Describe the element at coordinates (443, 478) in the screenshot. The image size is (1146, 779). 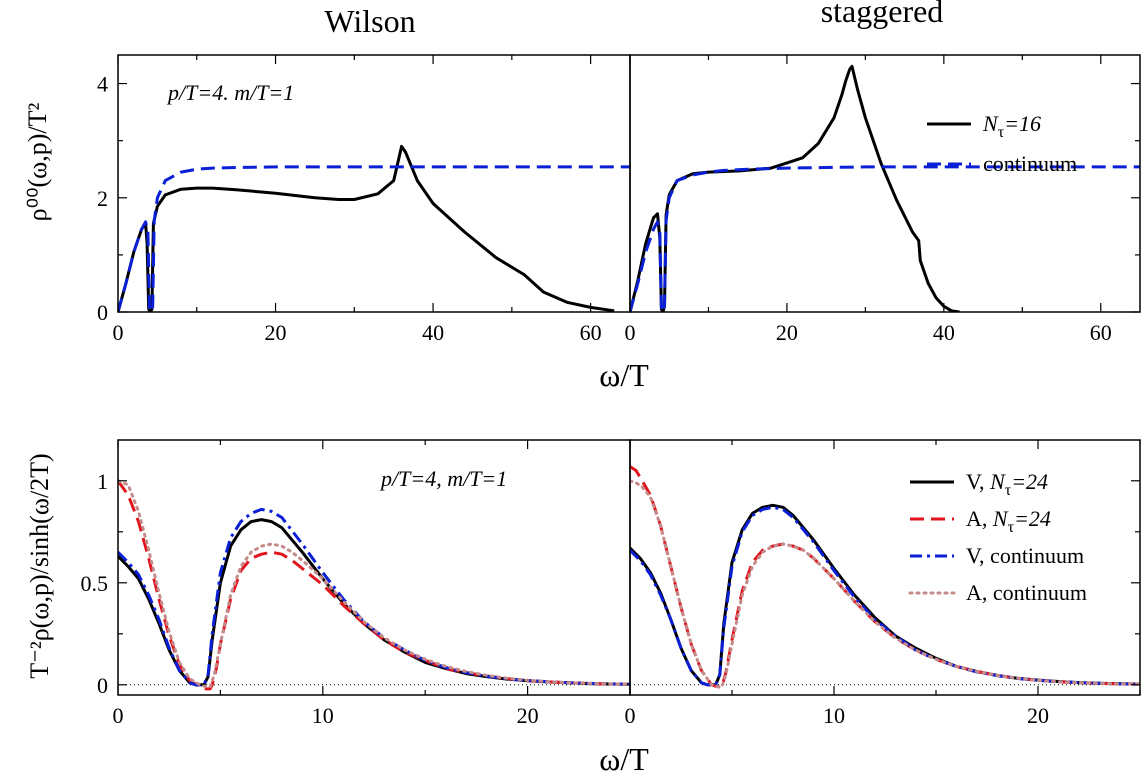
I see `annotation-bottom: p/T=4, m/T=1` at that location.